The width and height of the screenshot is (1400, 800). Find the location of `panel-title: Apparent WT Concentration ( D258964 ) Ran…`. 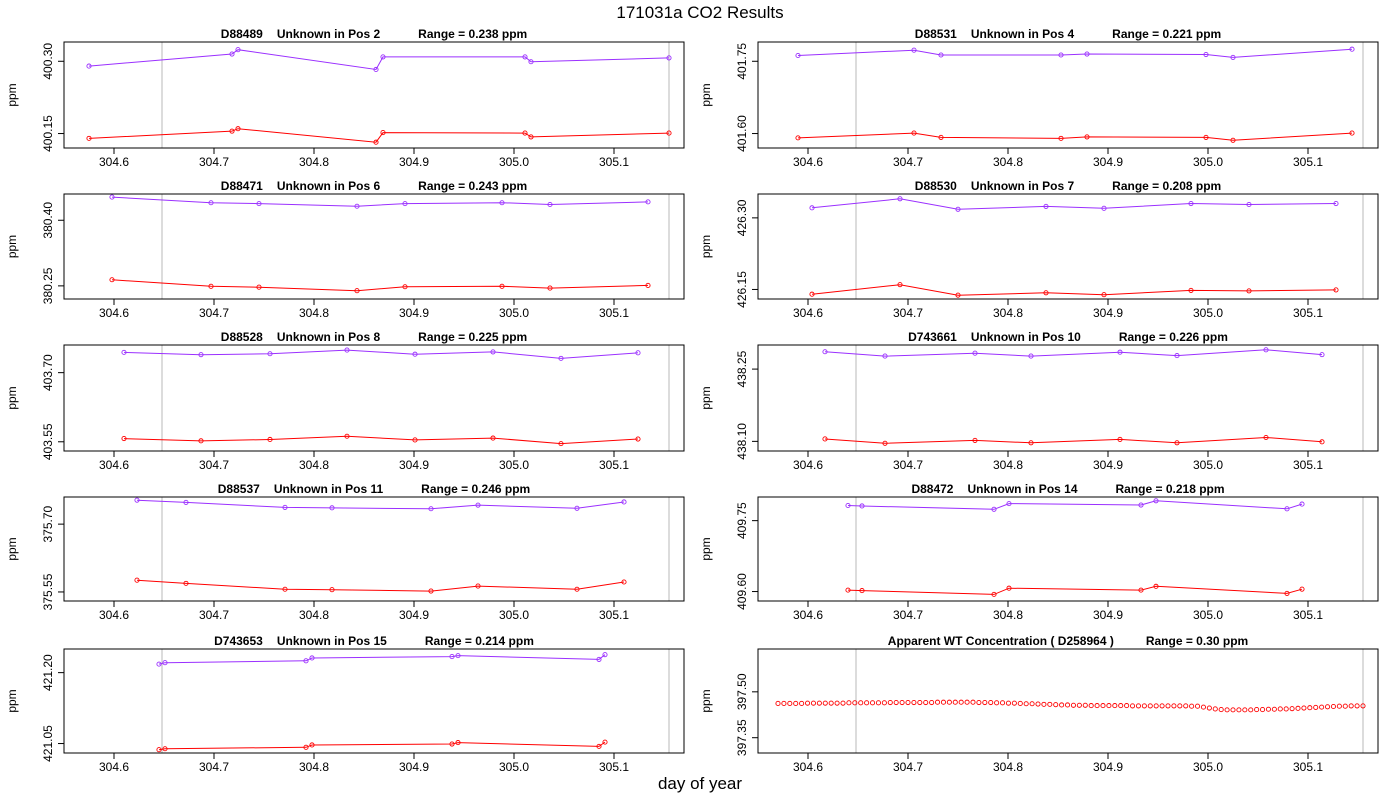

panel-title: Apparent WT Concentration ( D258964 ) Ran… is located at coordinates (1068, 641).